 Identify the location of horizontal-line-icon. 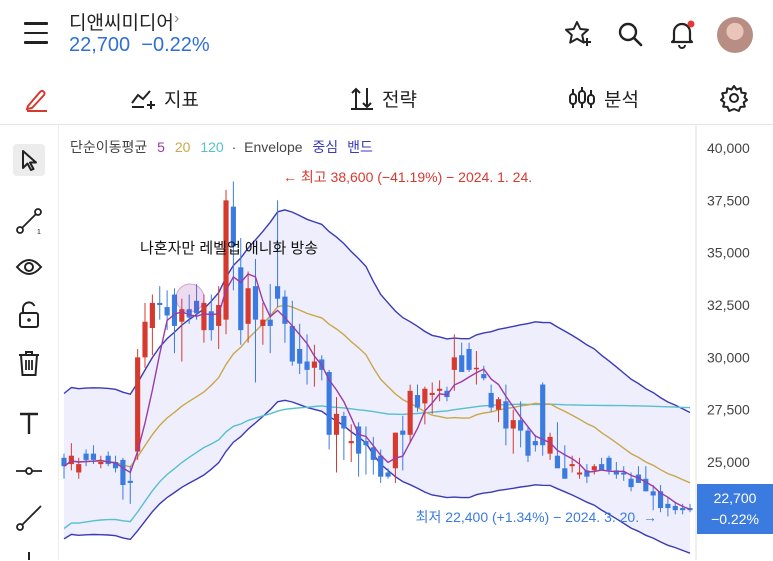
(29, 471).